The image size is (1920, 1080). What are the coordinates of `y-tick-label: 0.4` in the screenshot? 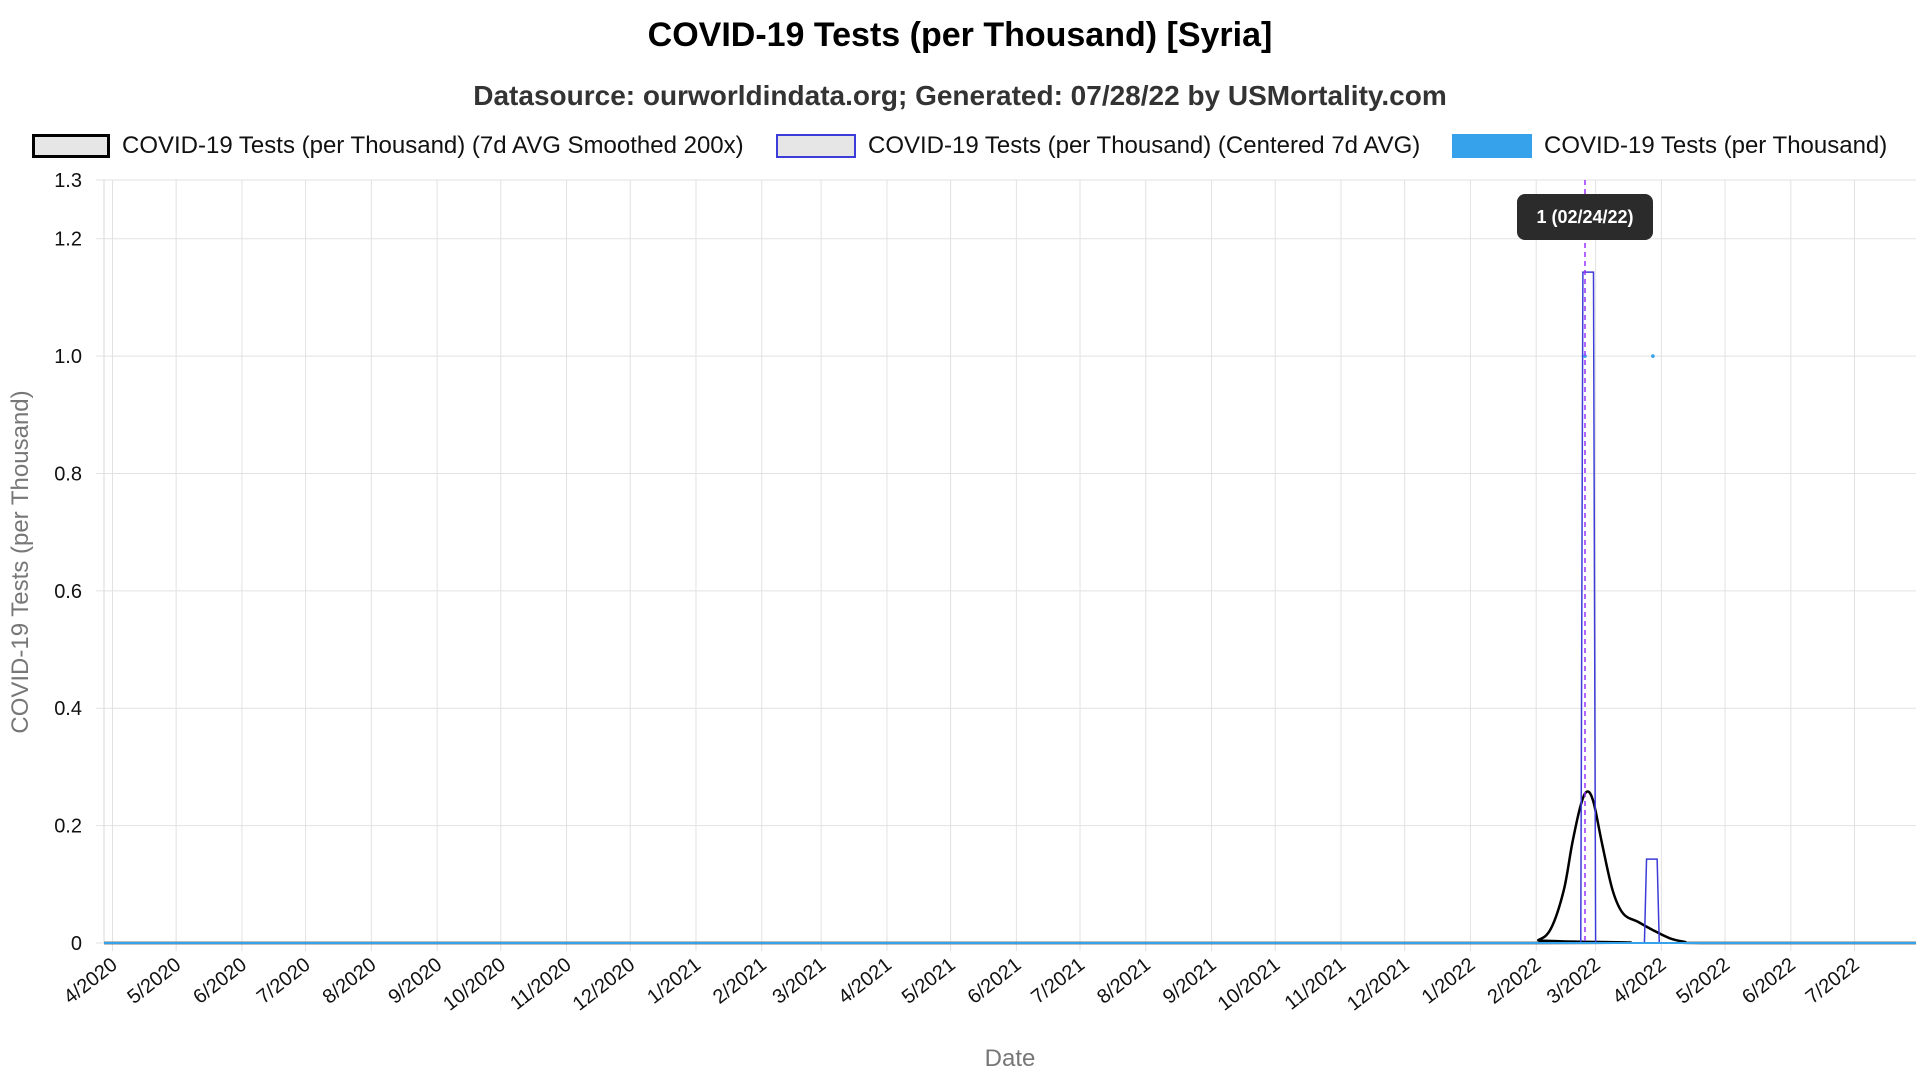 It's located at (68, 709).